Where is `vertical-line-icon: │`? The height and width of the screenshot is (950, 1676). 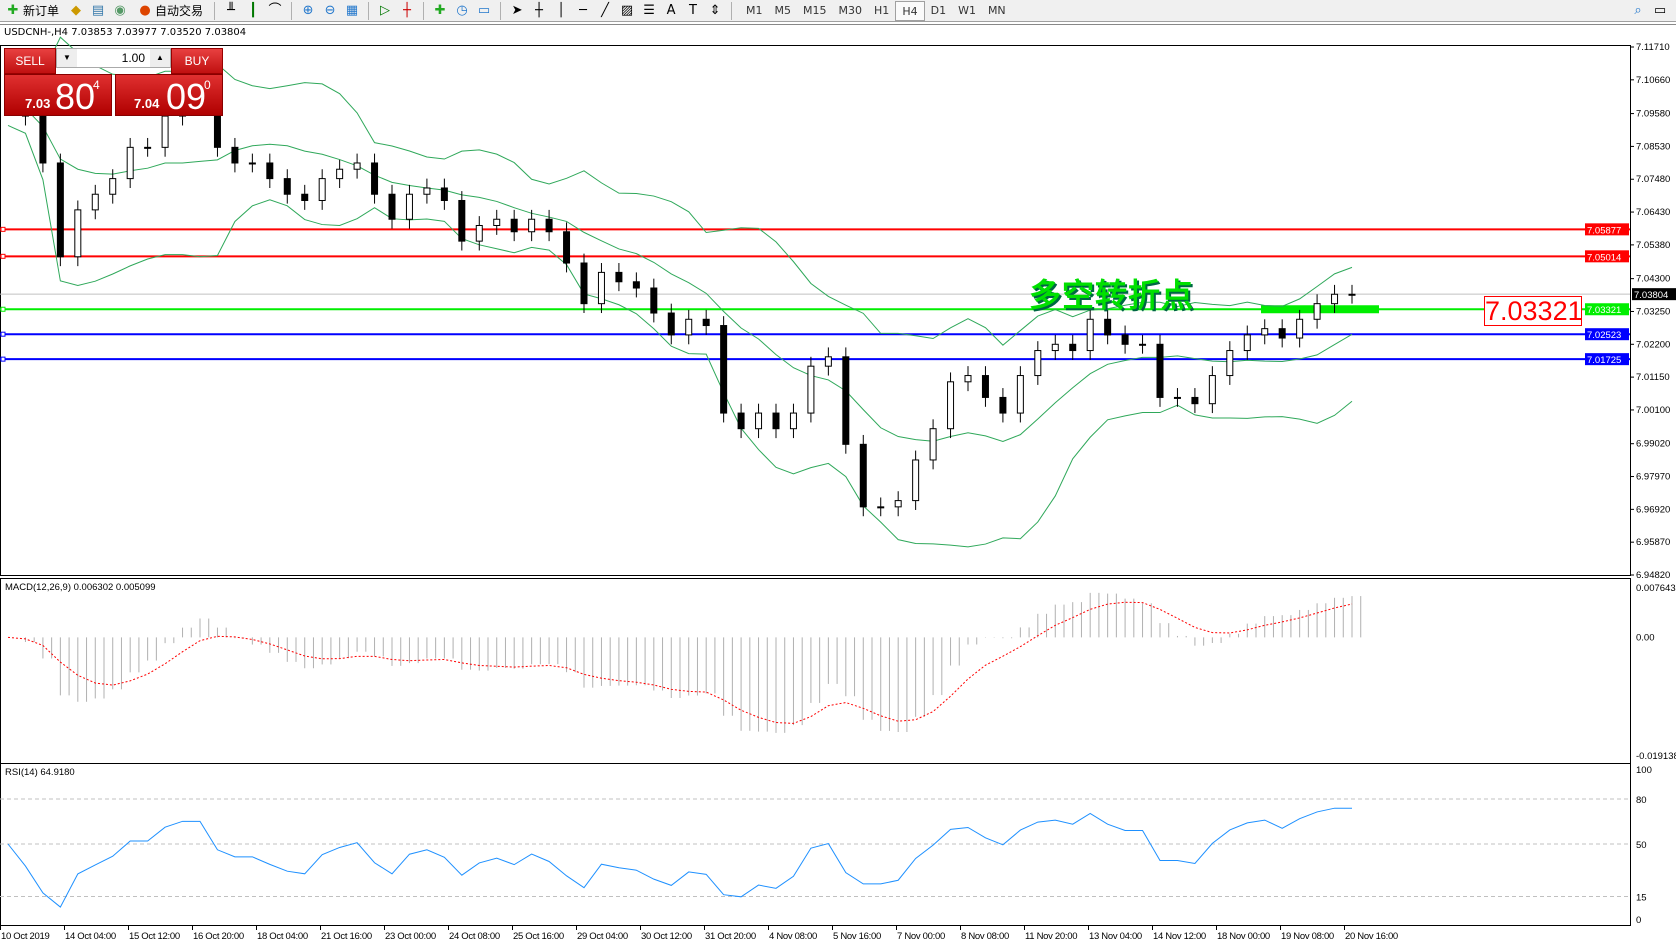
vertical-line-icon: │ is located at coordinates (561, 10).